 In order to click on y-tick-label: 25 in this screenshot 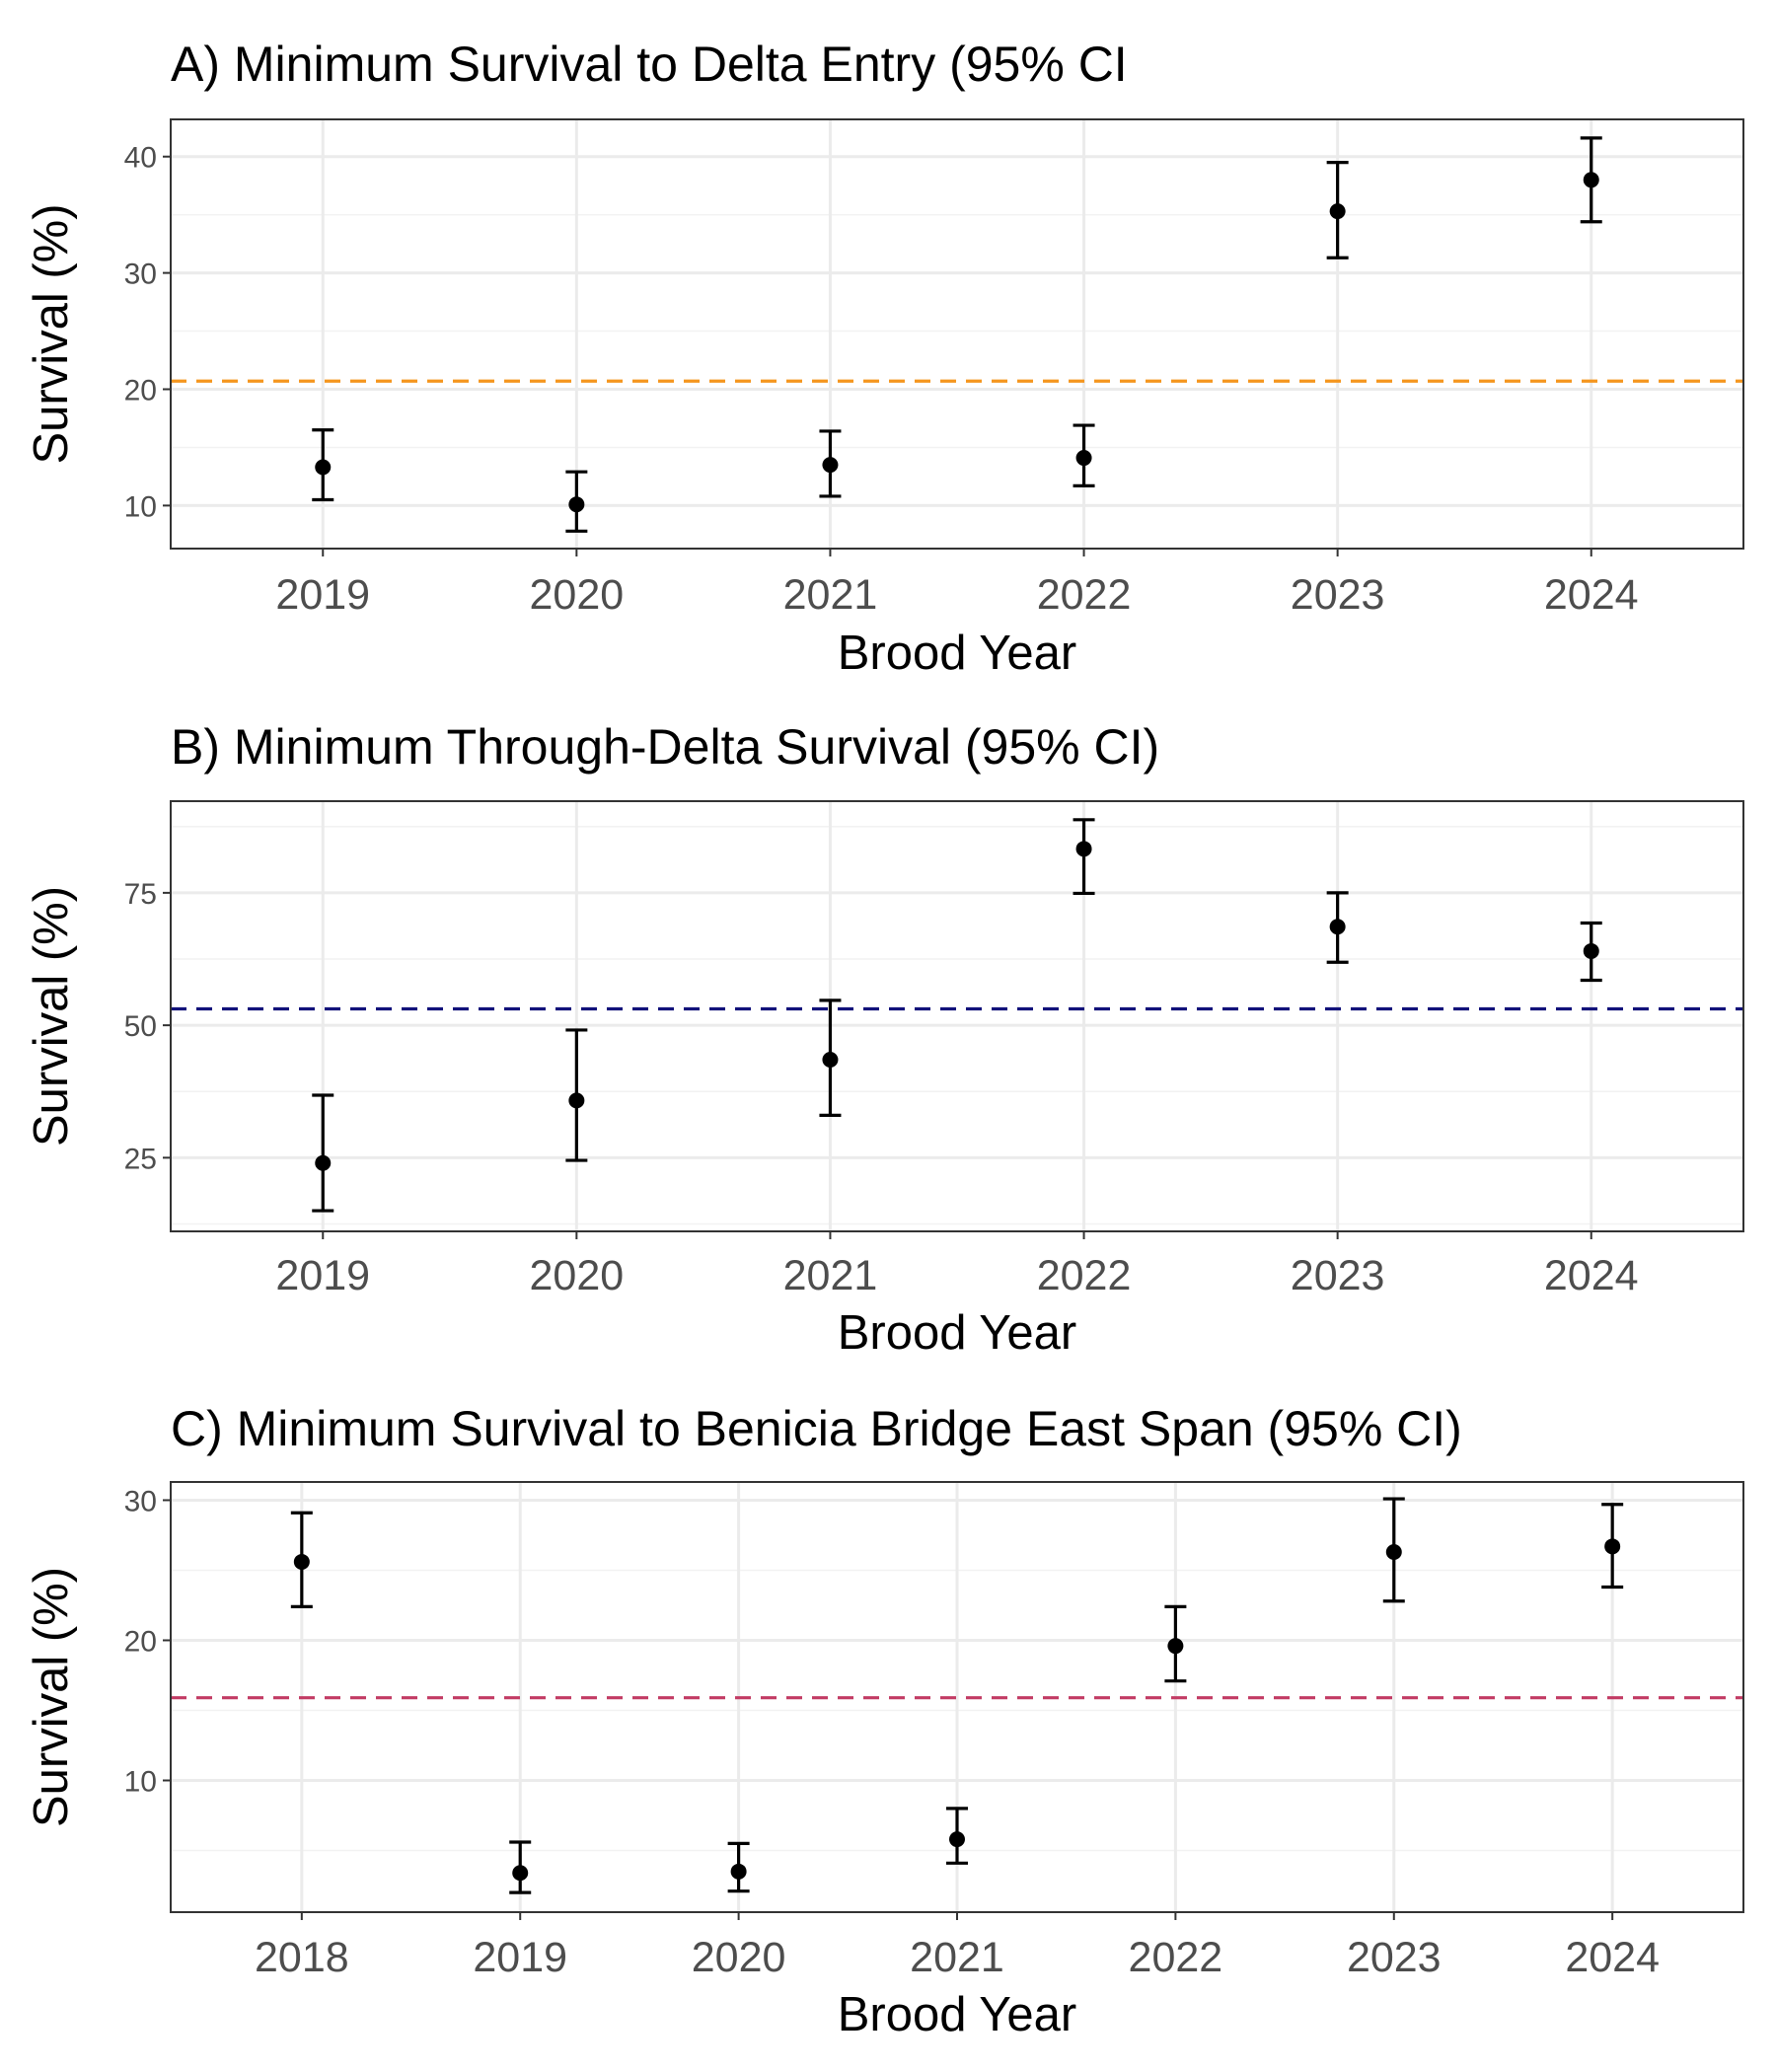, I will do `click(141, 1159)`.